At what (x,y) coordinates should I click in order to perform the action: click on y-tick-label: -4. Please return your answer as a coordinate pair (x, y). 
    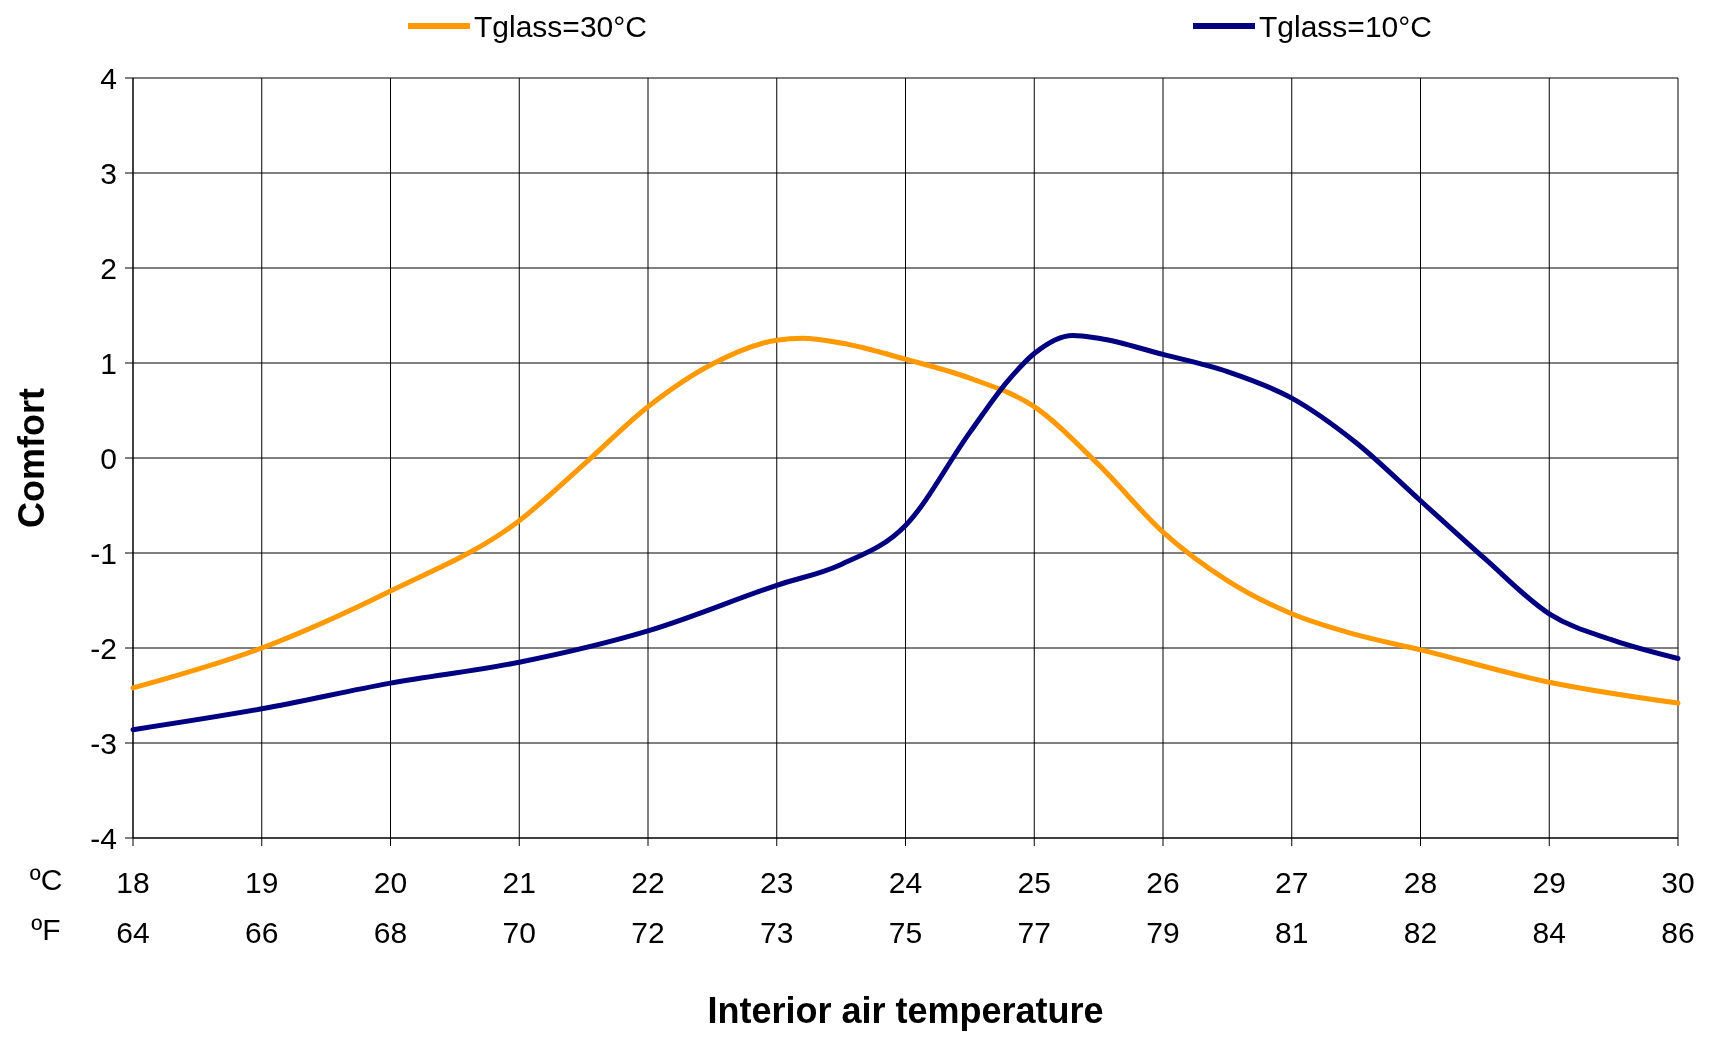
    Looking at the image, I should click on (103, 838).